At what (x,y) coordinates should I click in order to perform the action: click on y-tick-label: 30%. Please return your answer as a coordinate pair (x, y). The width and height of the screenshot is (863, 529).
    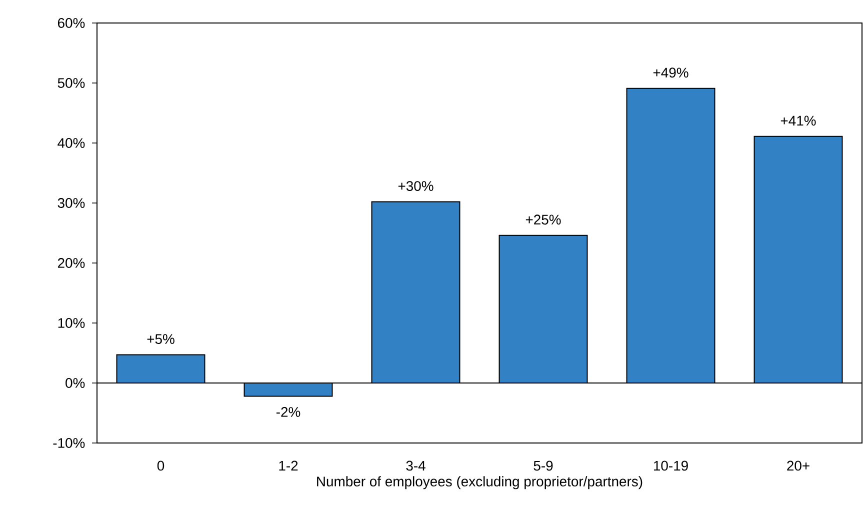
    Looking at the image, I should click on (71, 203).